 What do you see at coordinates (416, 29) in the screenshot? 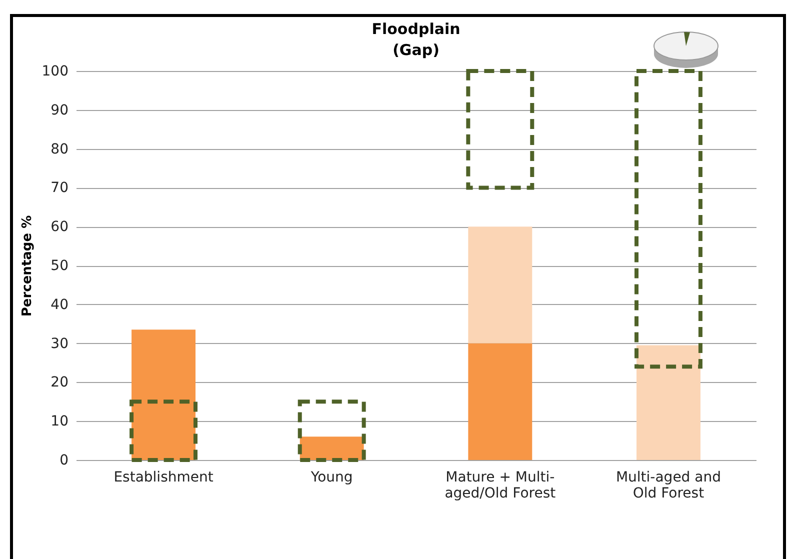
I see `chart-title: Floodplain` at bounding box center [416, 29].